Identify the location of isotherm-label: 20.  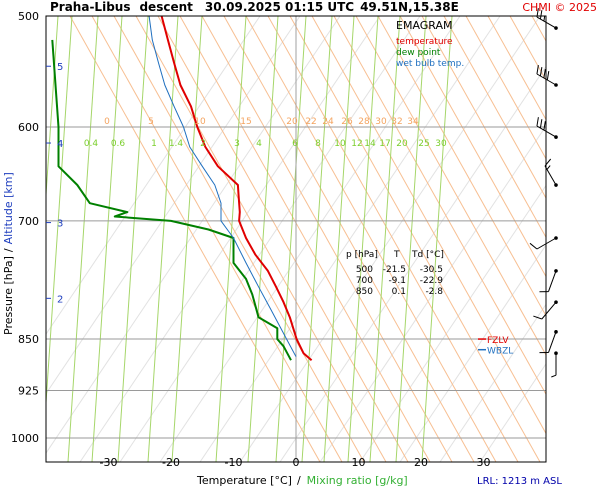
(292, 122).